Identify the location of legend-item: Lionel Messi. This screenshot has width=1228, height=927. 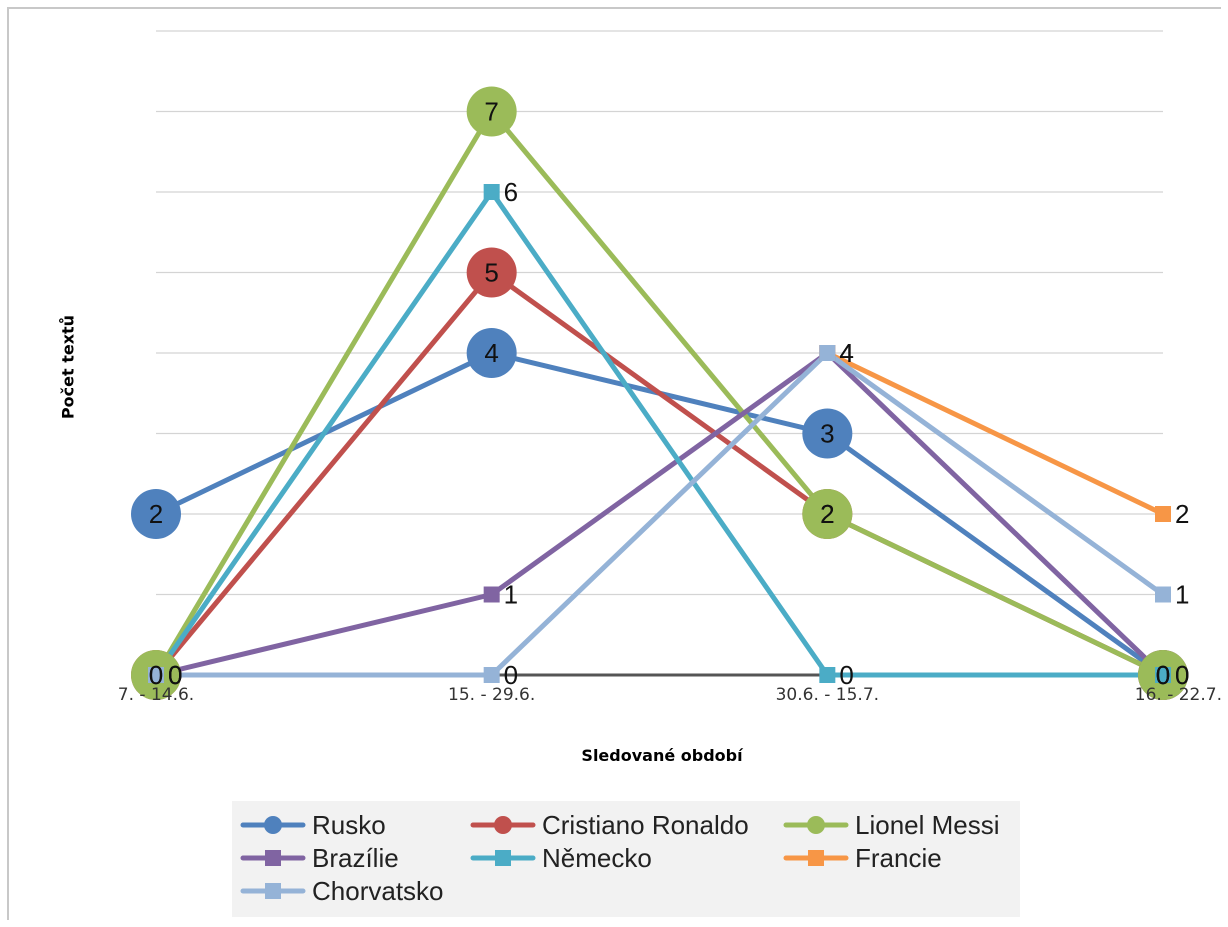
(891, 825).